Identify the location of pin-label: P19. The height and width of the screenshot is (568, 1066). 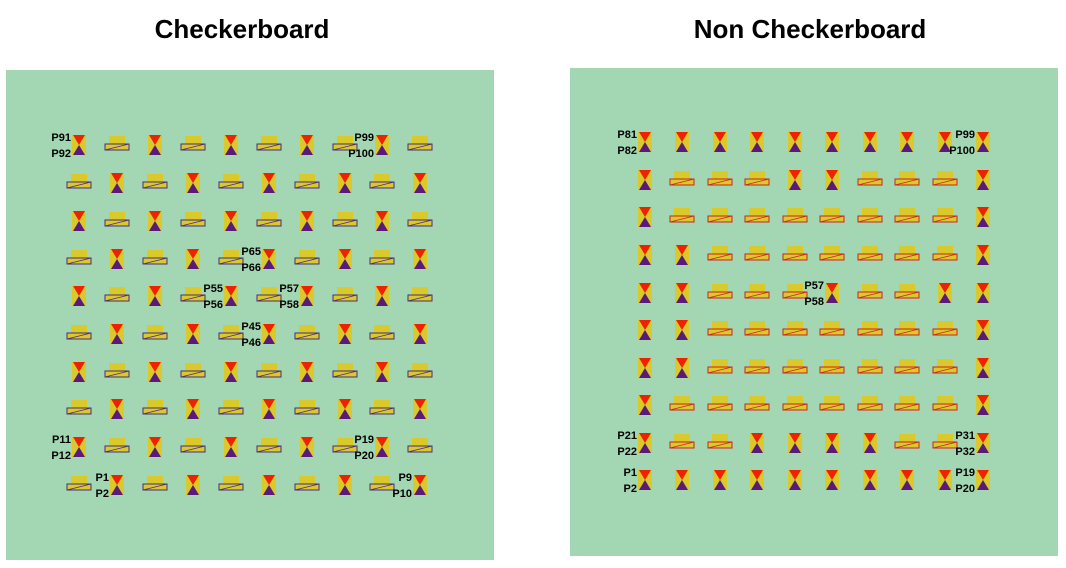
(965, 473).